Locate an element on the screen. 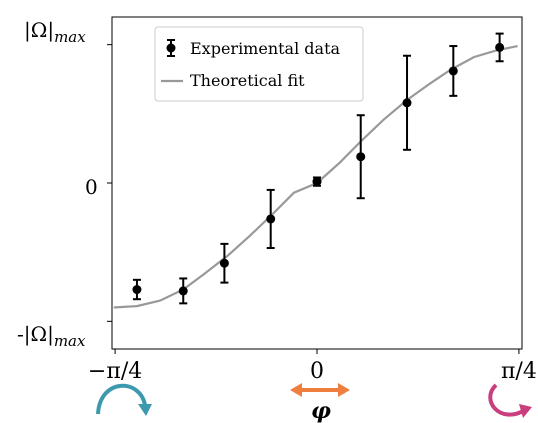  magenta-rotation-arrow-icon is located at coordinates (510, 400).